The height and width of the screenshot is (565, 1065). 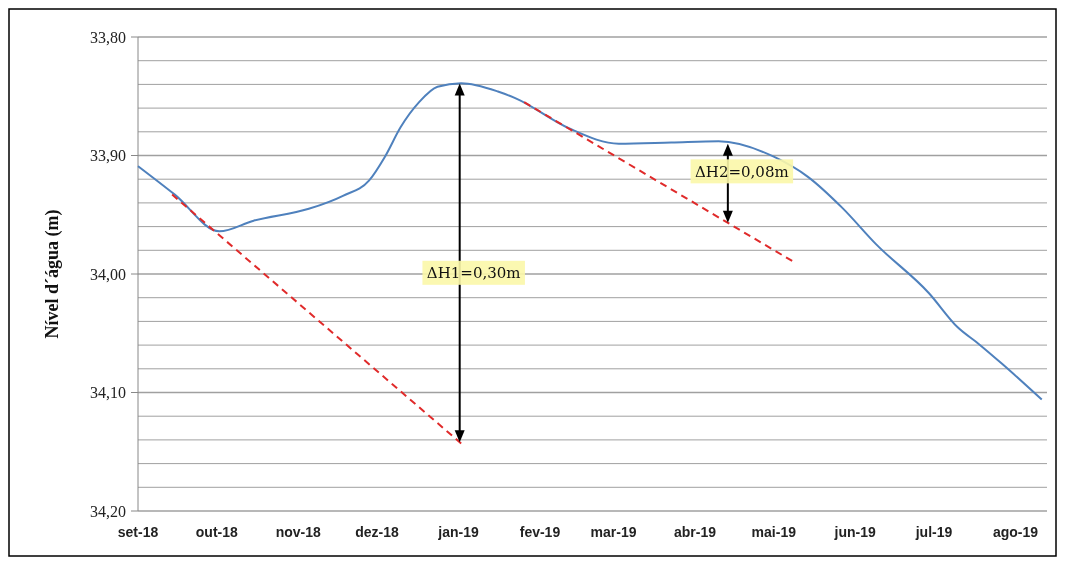 What do you see at coordinates (774, 532) in the screenshot?
I see `x-tick-label: mai-19` at bounding box center [774, 532].